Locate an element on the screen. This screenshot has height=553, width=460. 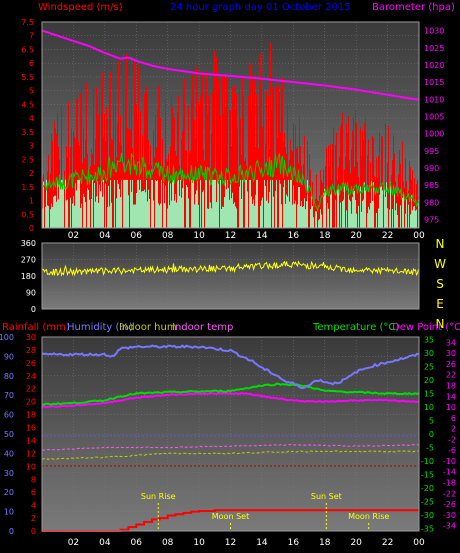
temperature-tick-label: 35 is located at coordinates (429, 340).